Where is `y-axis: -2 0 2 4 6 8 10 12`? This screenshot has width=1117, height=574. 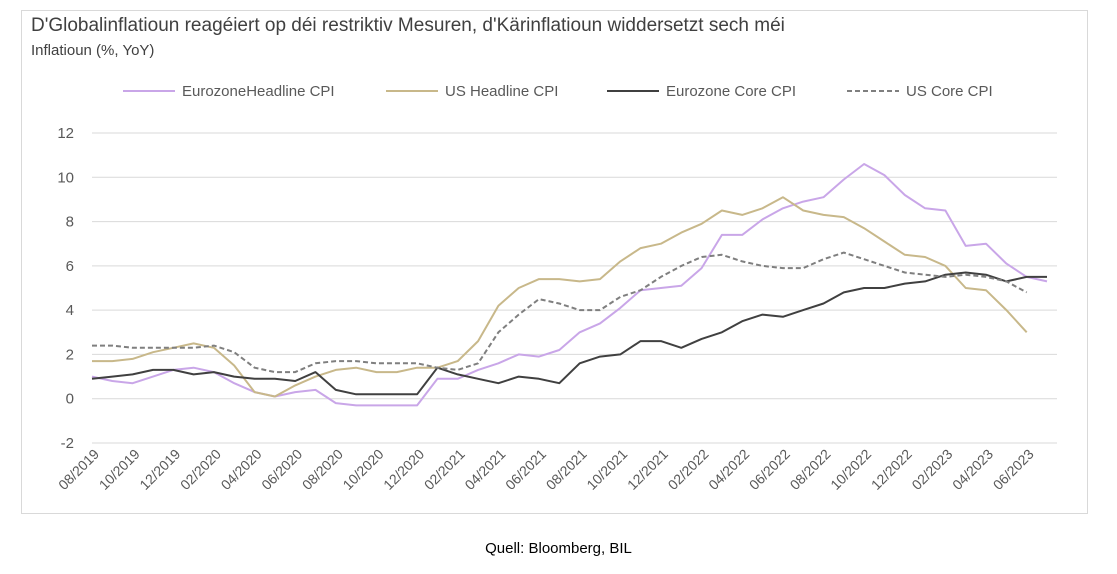
y-axis: -2 0 2 4 6 8 10 12 is located at coordinates (65, 288).